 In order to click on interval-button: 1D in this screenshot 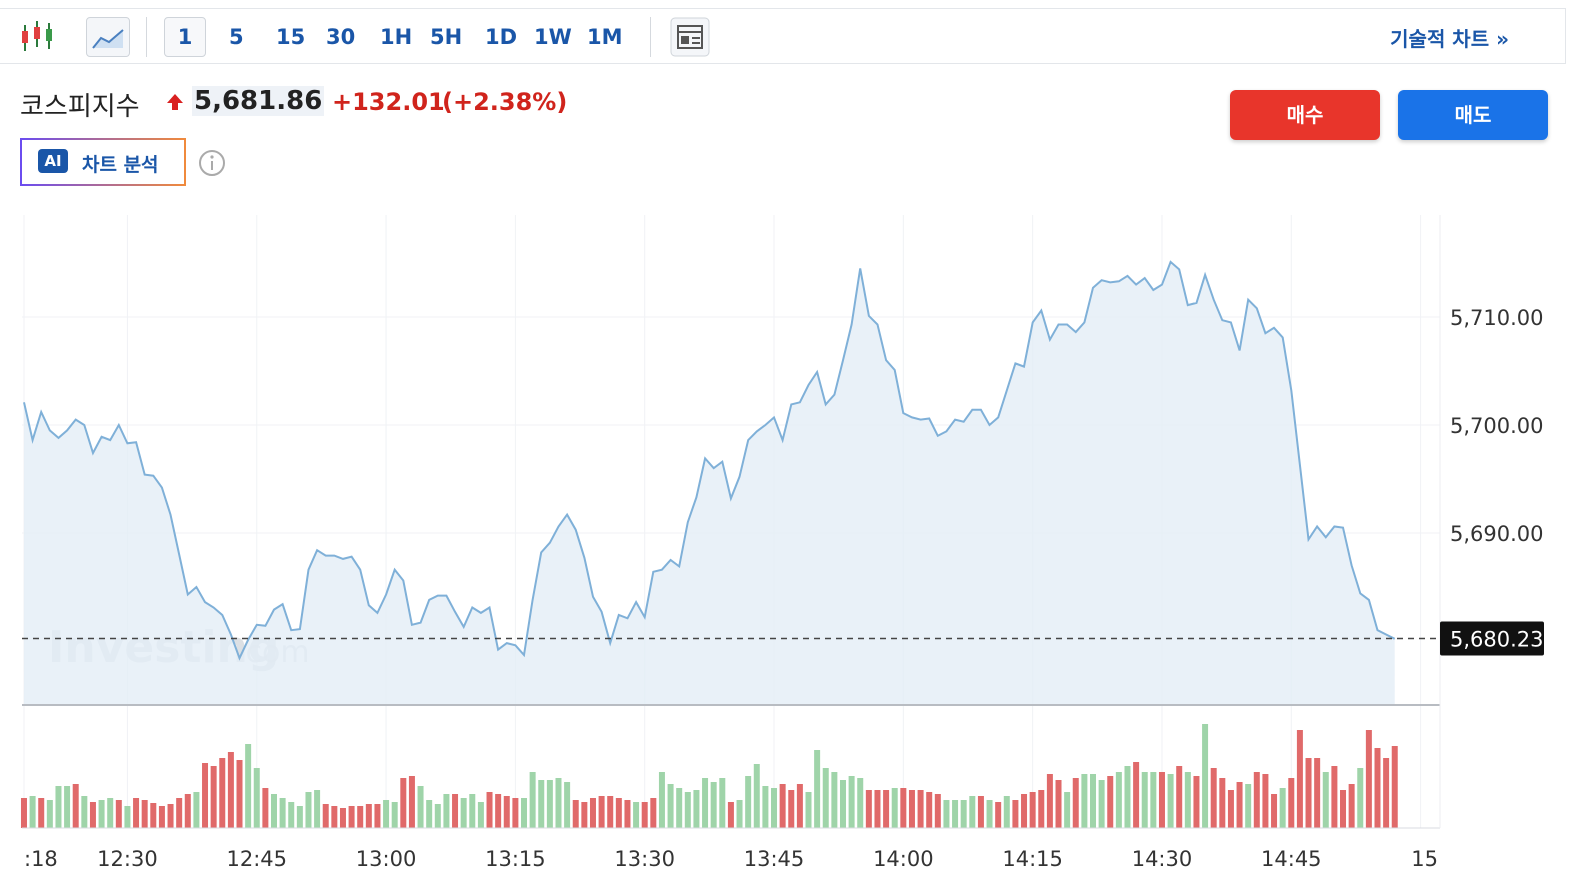, I will do `click(501, 37)`.